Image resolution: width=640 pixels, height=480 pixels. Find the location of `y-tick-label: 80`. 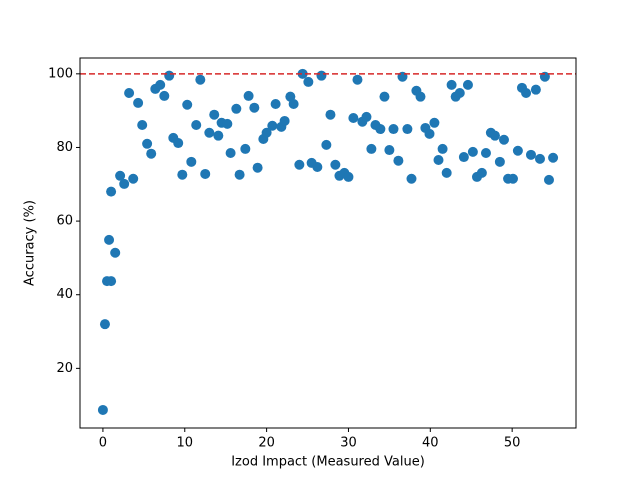

y-tick-label: 80 is located at coordinates (64, 147).